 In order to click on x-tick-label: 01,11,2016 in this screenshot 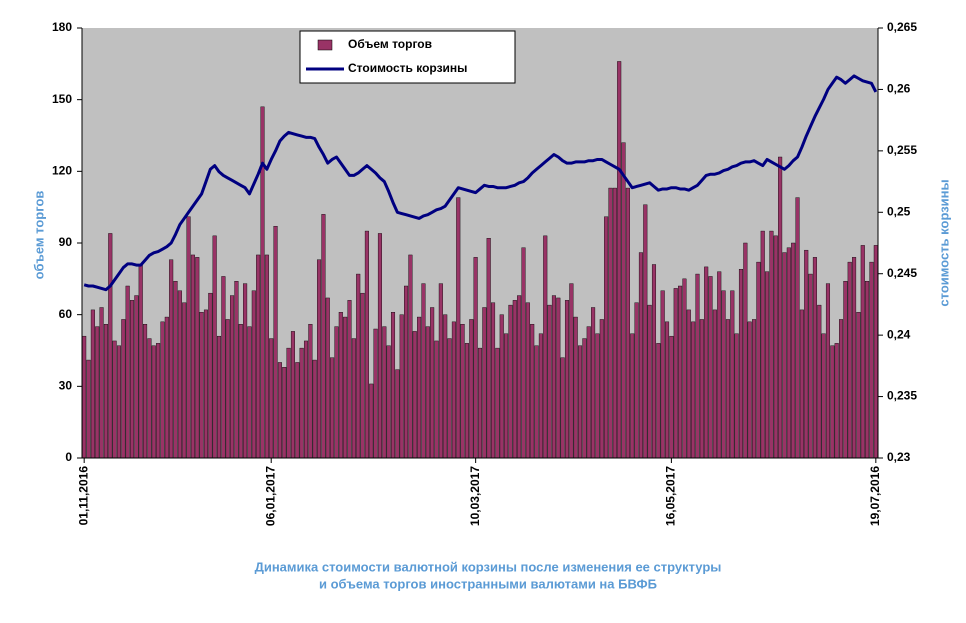, I will do `click(83, 496)`.